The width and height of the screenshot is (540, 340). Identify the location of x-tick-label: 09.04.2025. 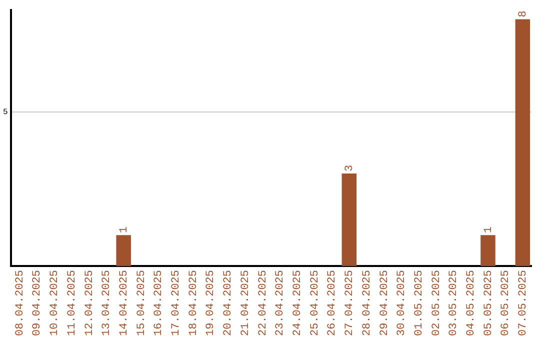
(38, 303).